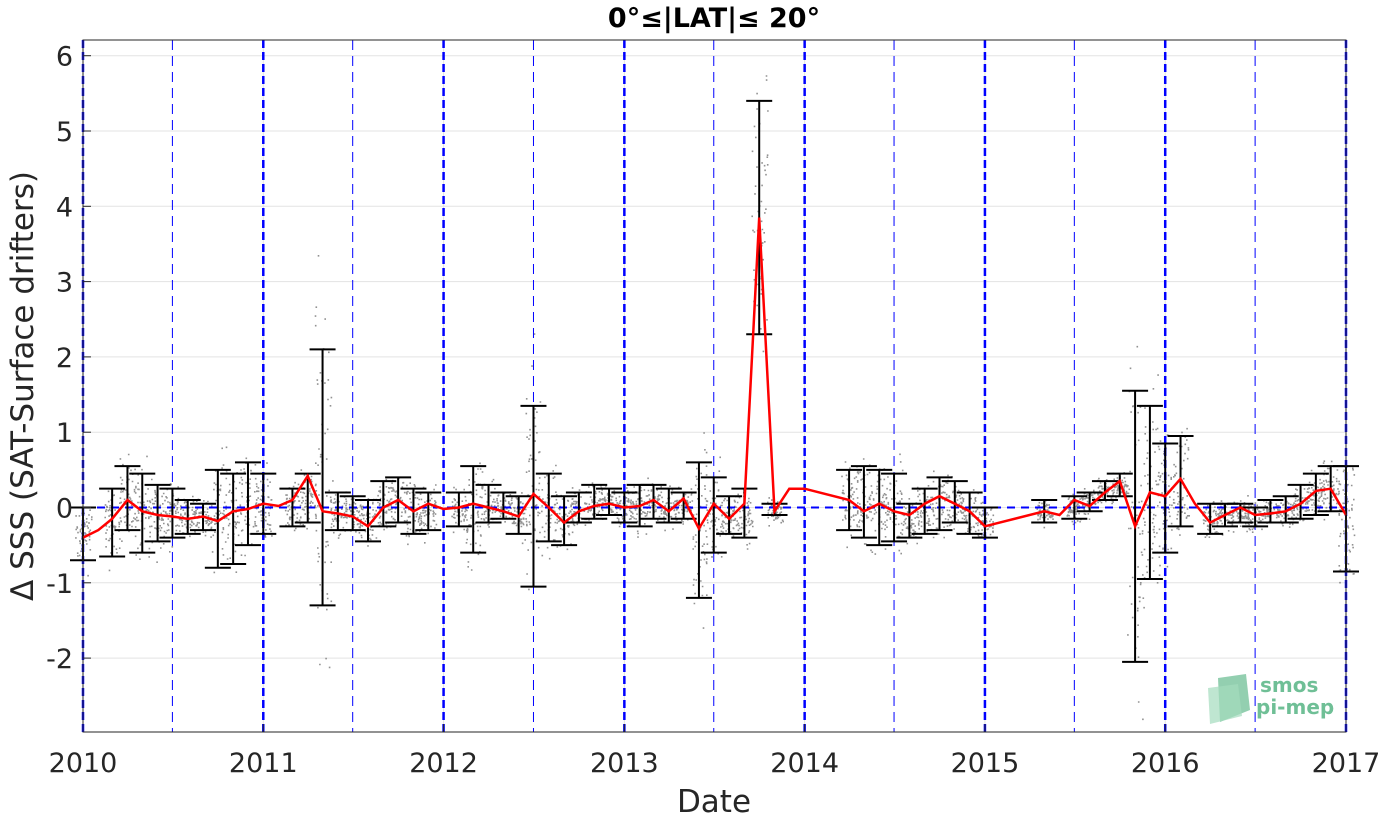 The image size is (1386, 818). I want to click on x-tick-label: 2016, so click(1165, 763).